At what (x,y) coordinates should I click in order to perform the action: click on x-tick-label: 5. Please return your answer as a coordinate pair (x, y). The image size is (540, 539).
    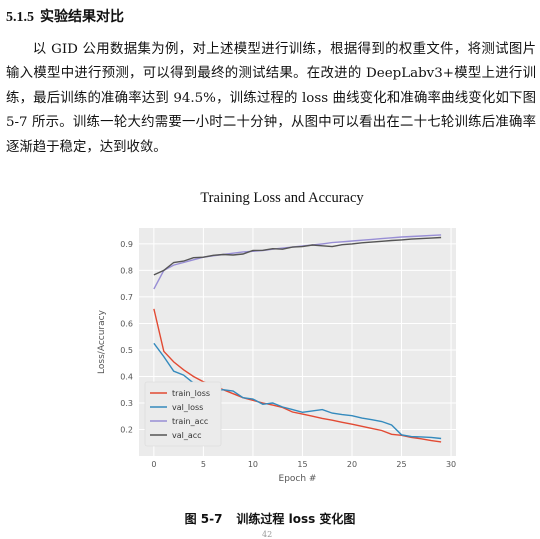
    Looking at the image, I should click on (203, 464).